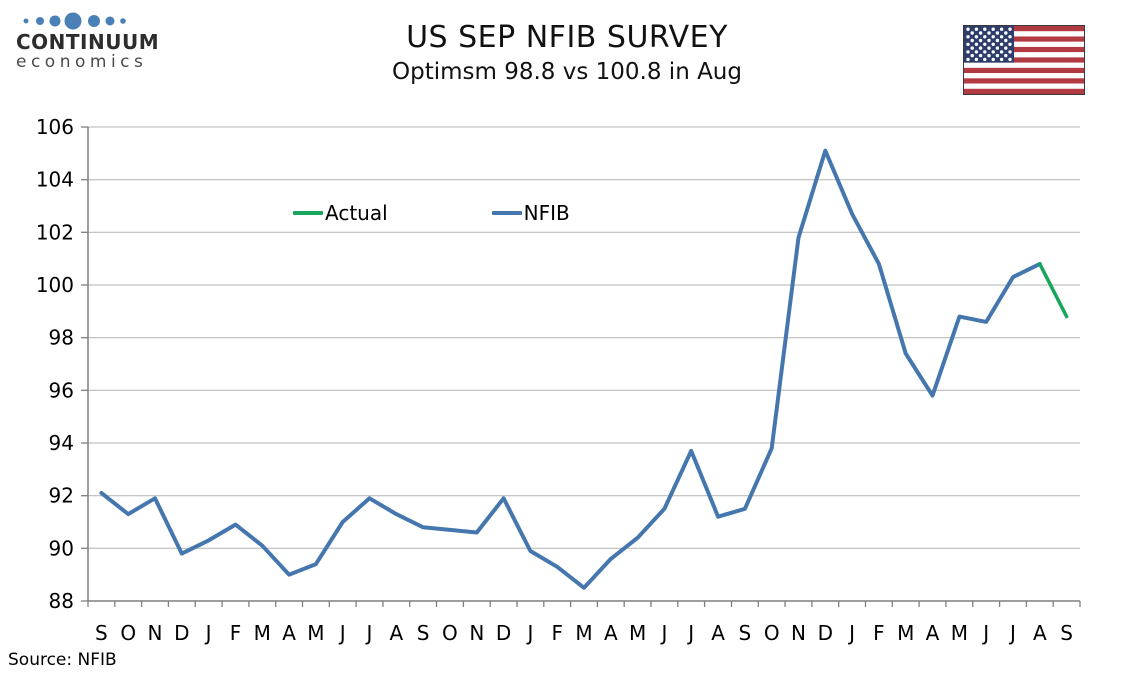 This screenshot has height=680, width=1134. I want to click on logo-brand-text: CONTINUUM, so click(88, 42).